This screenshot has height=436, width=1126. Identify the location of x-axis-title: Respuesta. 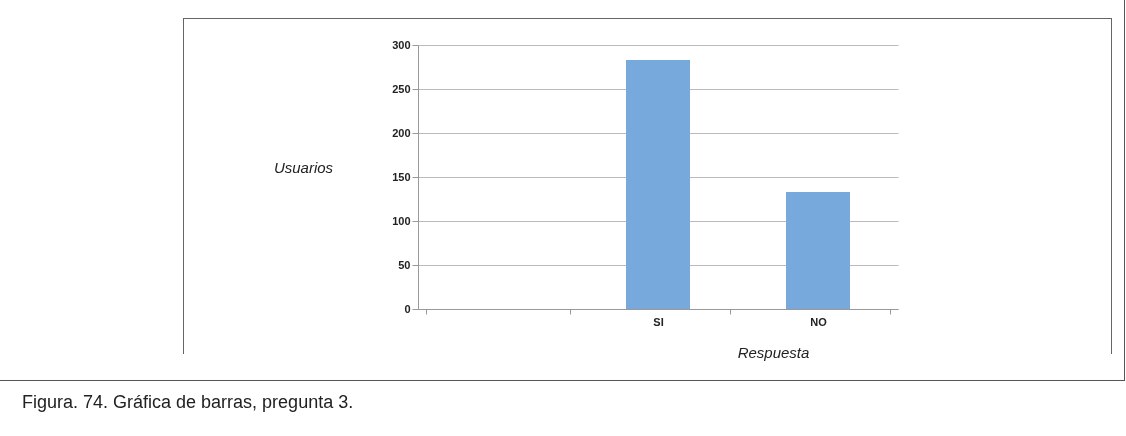
(773, 352).